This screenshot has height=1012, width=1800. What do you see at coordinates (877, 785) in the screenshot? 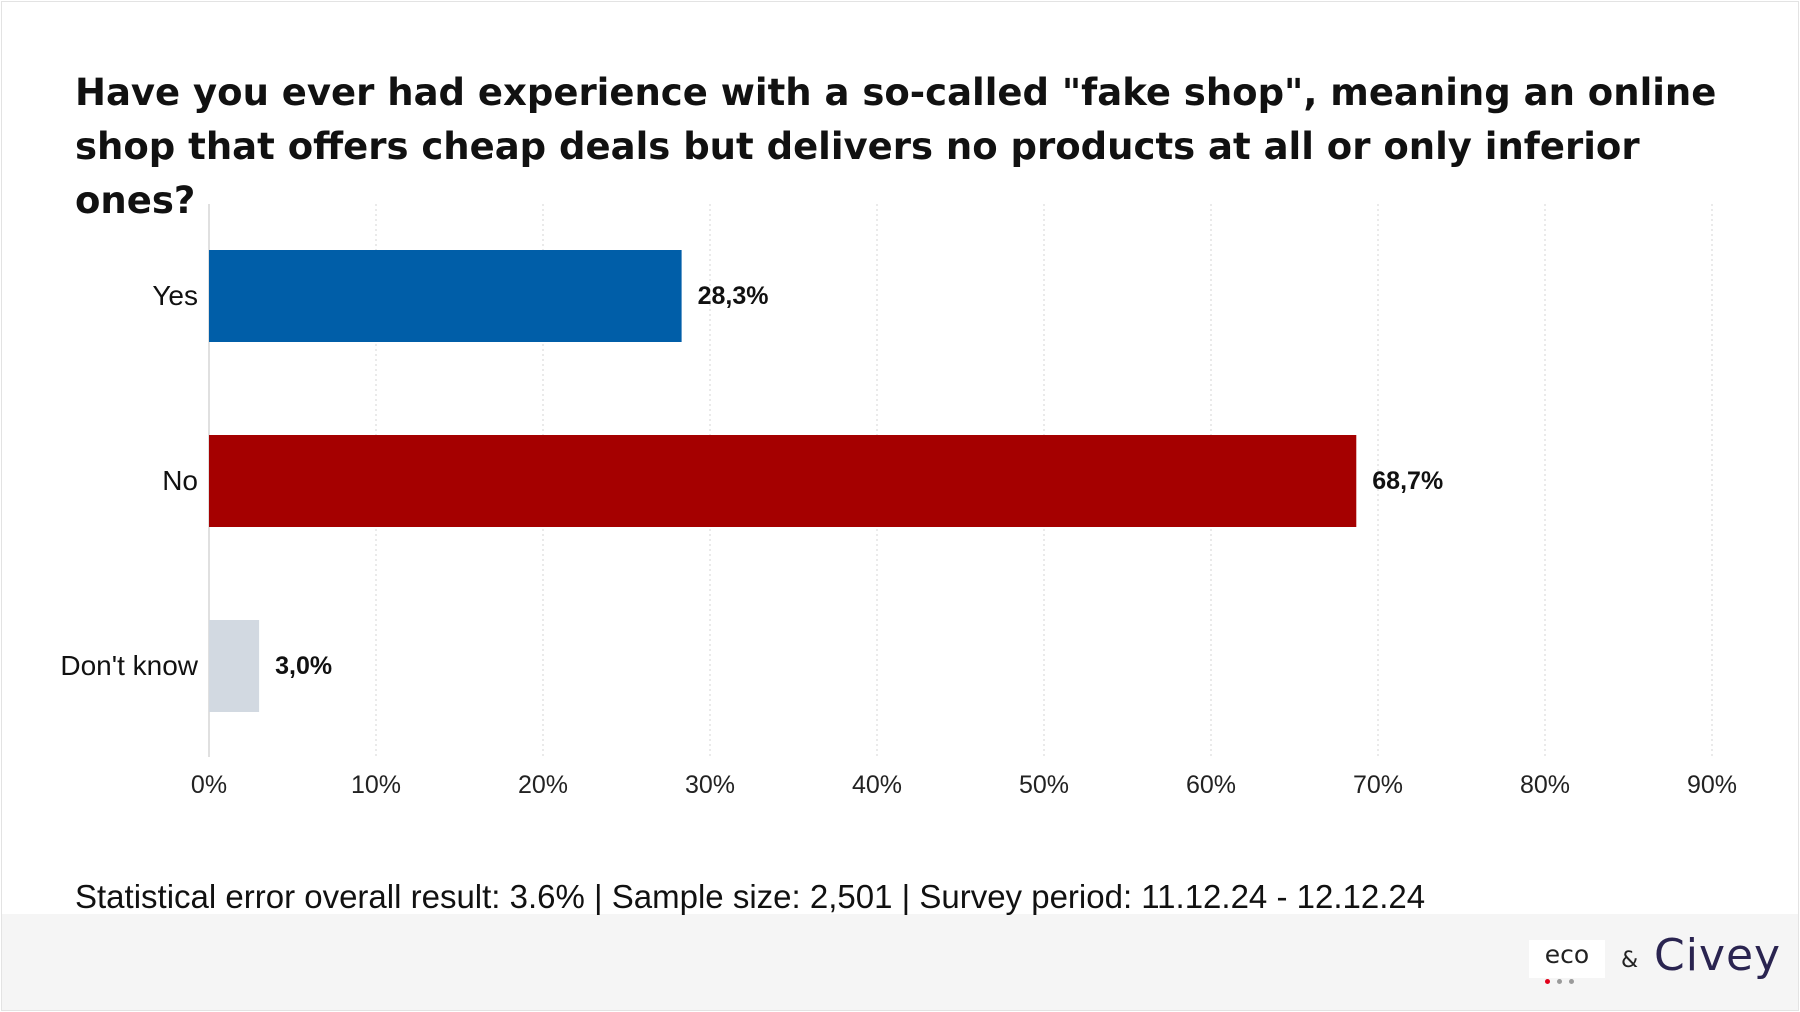
I see `x-tick-label: 40%` at bounding box center [877, 785].